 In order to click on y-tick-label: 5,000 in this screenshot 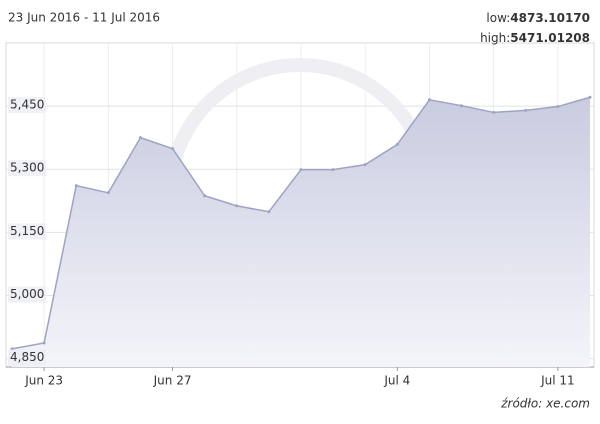, I will do `click(27, 294)`.